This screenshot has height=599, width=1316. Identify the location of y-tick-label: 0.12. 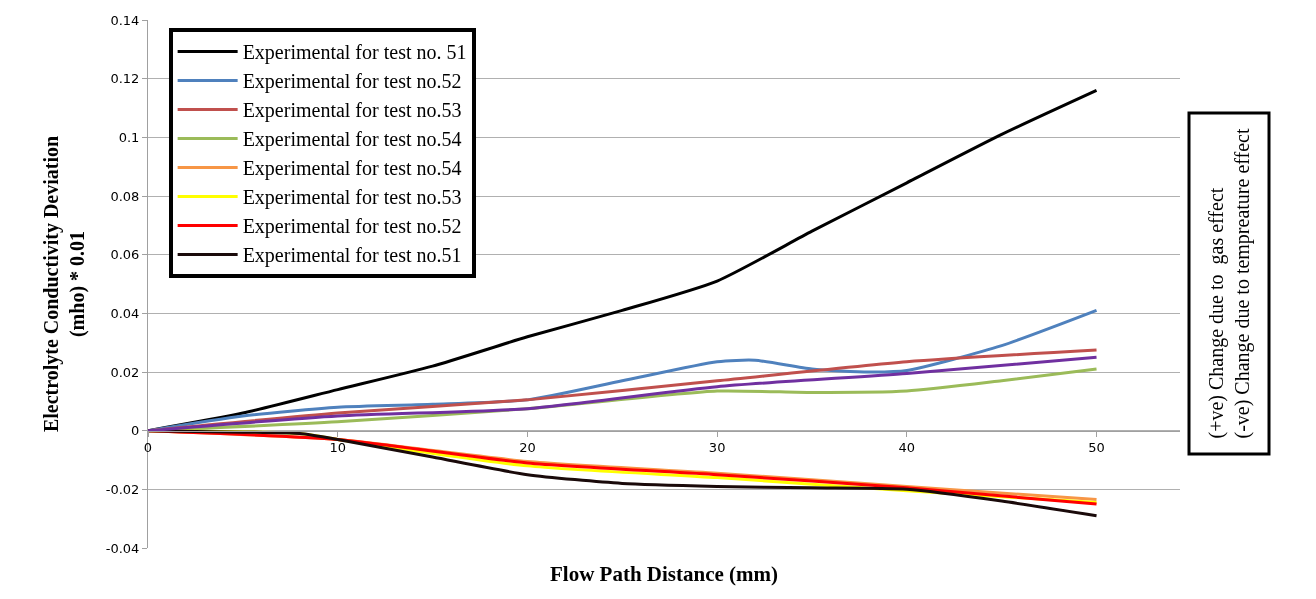
(125, 79).